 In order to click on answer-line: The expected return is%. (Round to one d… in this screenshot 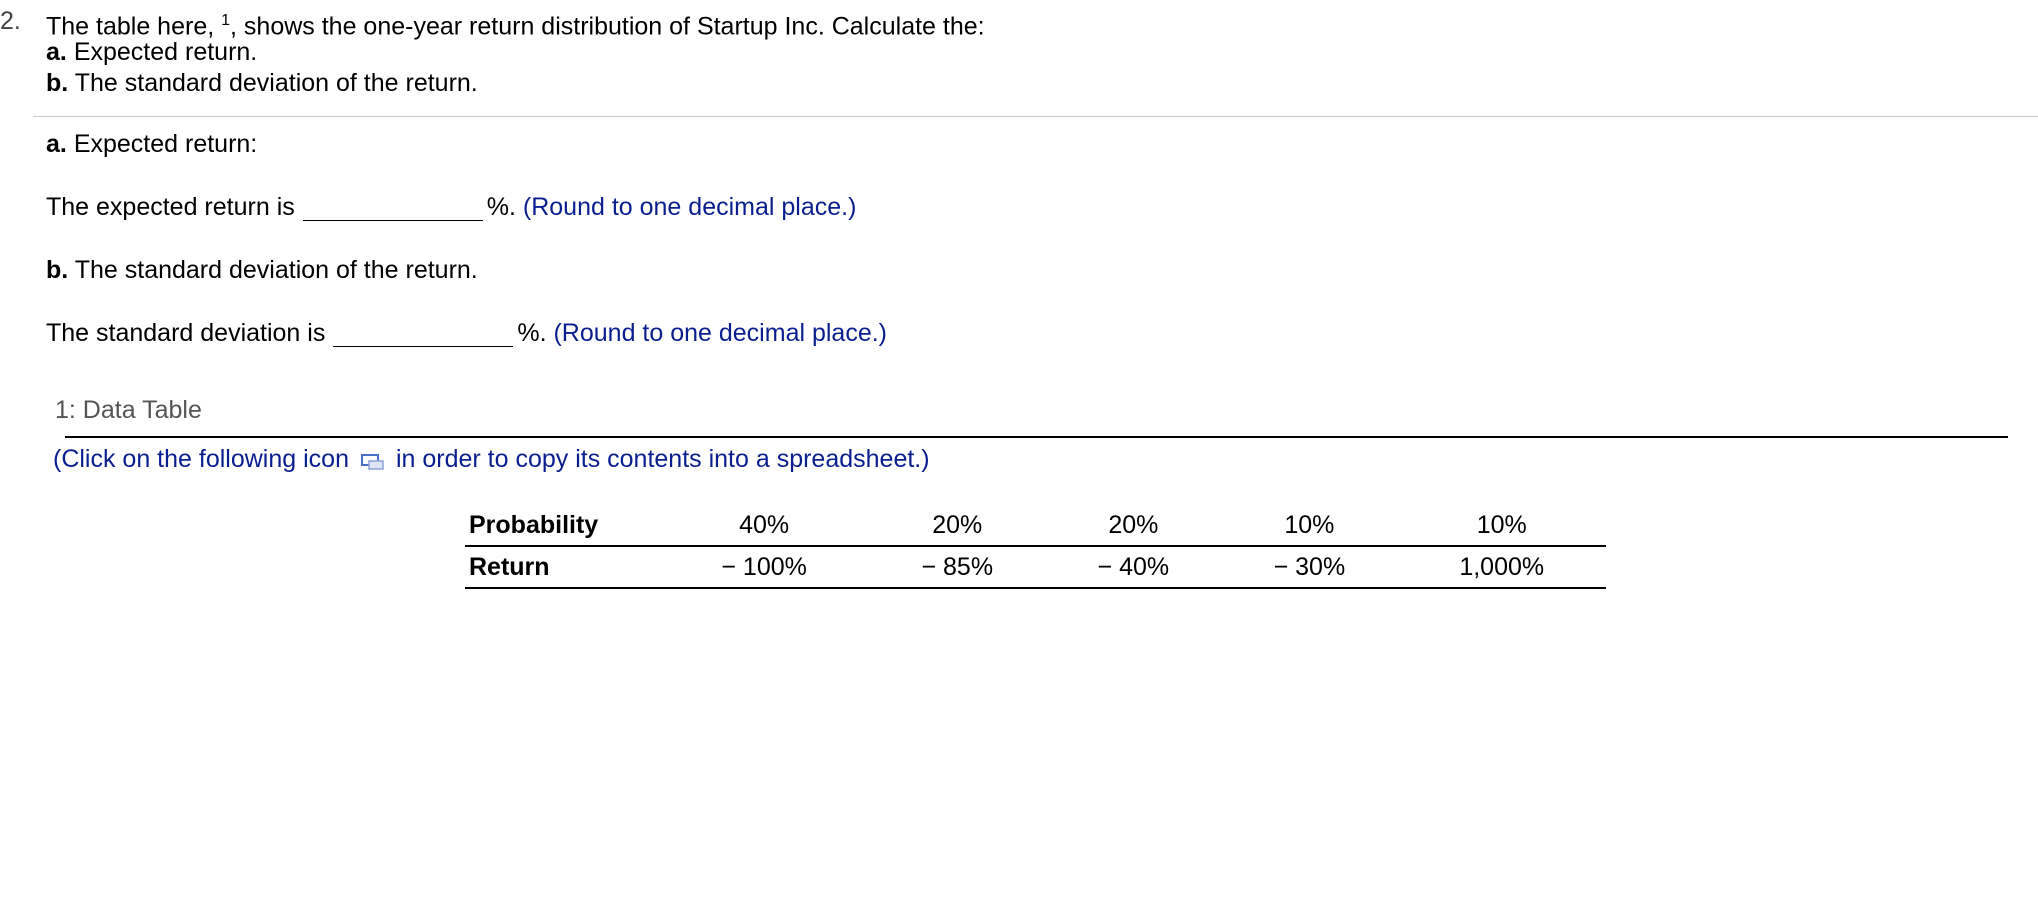, I will do `click(451, 207)`.